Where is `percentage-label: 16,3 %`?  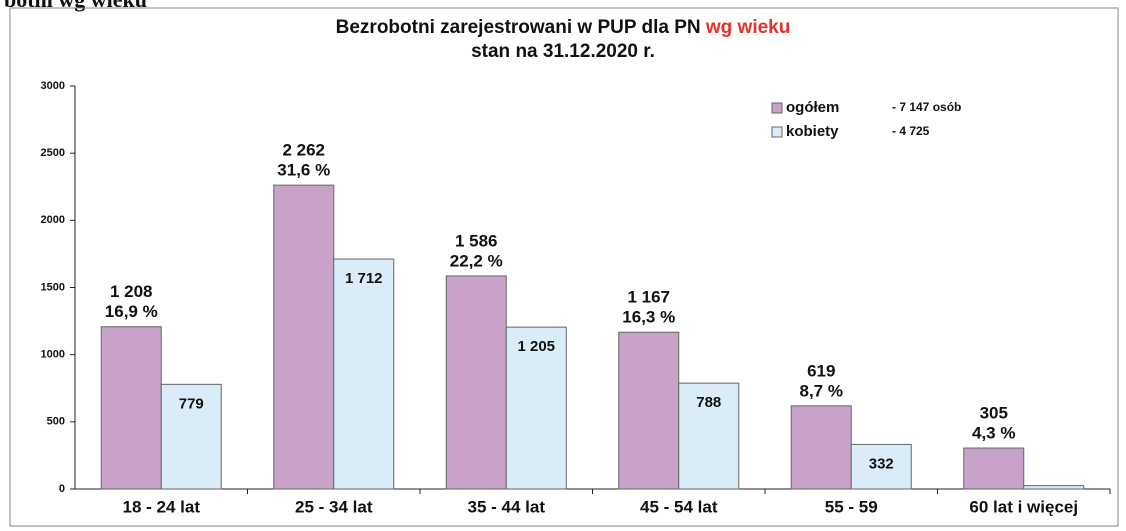 percentage-label: 16,3 % is located at coordinates (648, 317).